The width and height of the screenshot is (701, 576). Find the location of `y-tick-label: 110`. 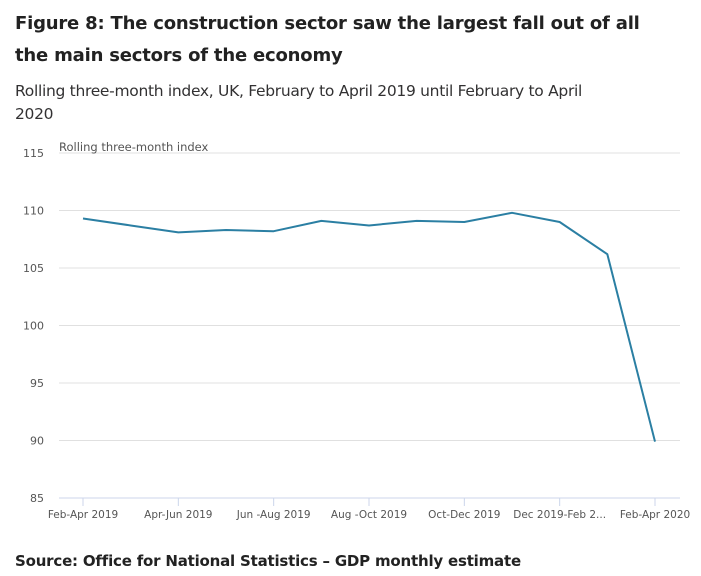

y-tick-label: 110 is located at coordinates (33, 211).